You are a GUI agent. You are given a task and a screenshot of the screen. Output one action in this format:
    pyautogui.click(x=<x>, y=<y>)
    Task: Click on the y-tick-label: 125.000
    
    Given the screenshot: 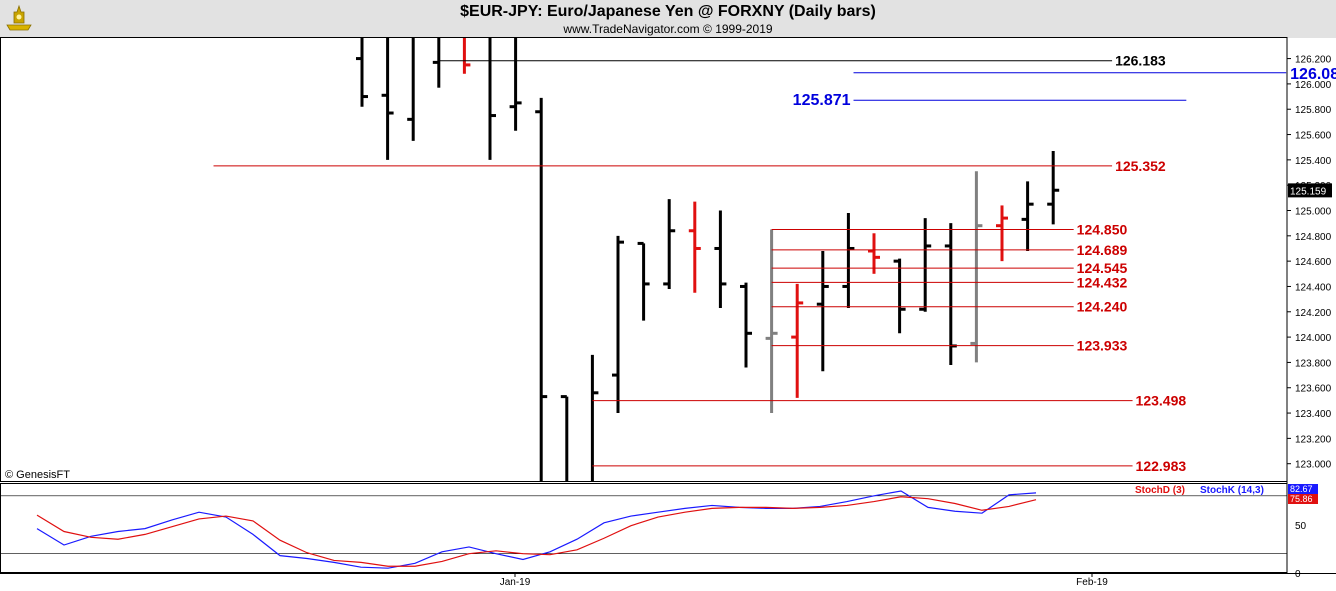 What is the action you would take?
    pyautogui.click(x=1313, y=212)
    